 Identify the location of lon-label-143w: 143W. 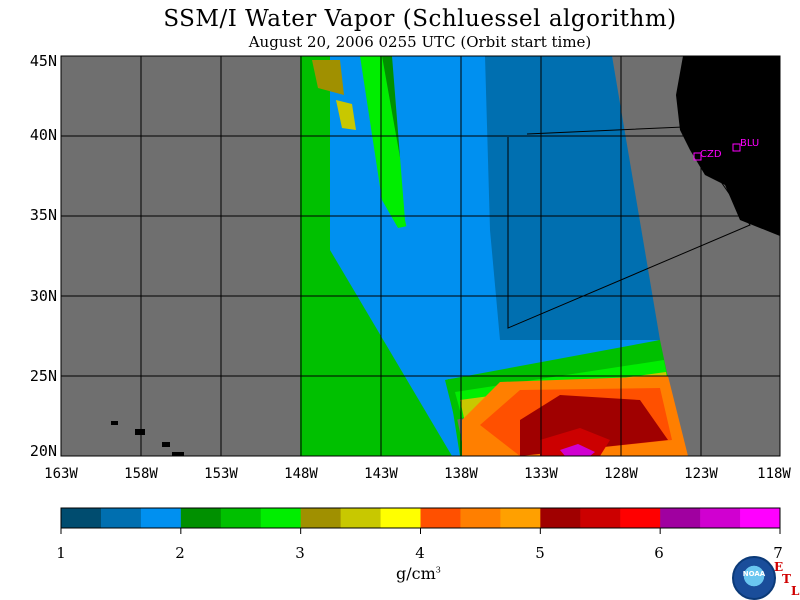
(381, 474).